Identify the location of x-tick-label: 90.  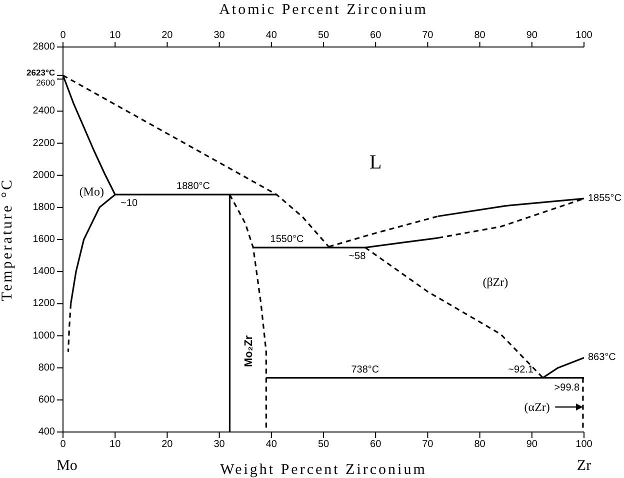
(532, 35).